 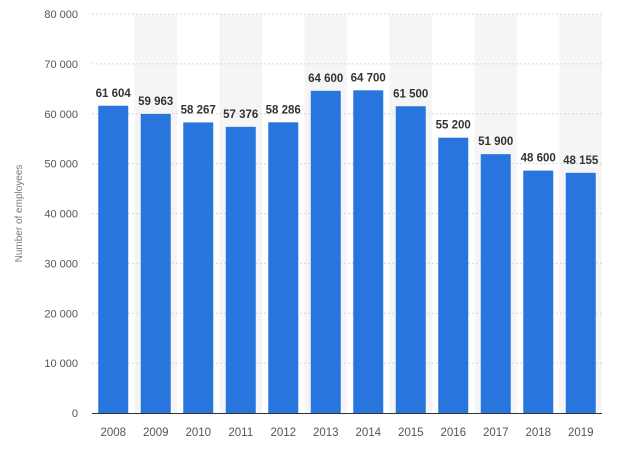 I want to click on data-label-2016: 55 200, so click(x=453, y=126).